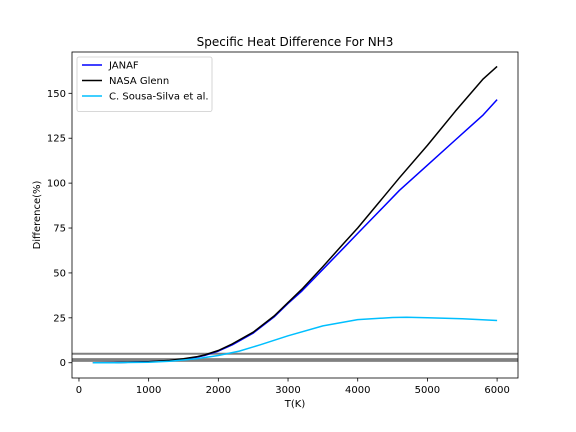  What do you see at coordinates (159, 97) in the screenshot?
I see `legend-label-3: C. Sousa-Silva et al.` at bounding box center [159, 97].